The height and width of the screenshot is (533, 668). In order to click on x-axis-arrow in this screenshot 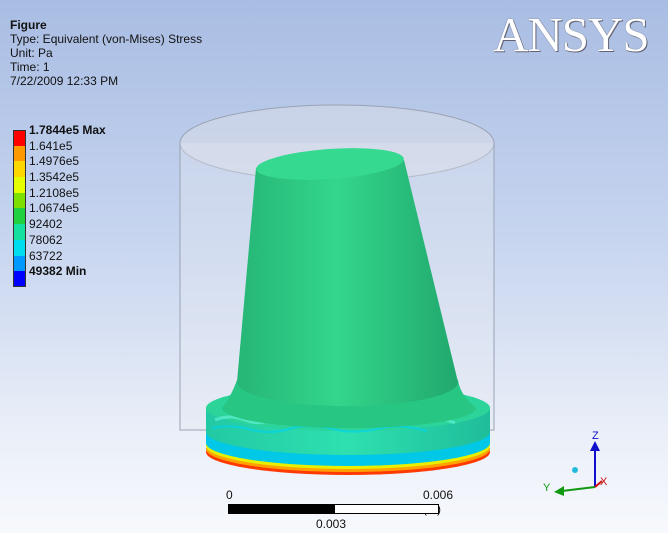, I will do `click(598, 484)`.